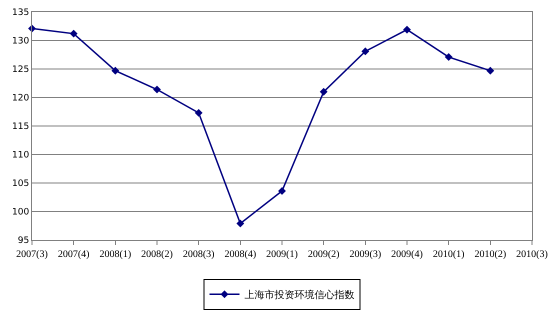 The width and height of the screenshot is (554, 322). What do you see at coordinates (21, 213) in the screenshot?
I see `y-tick-label: 100` at bounding box center [21, 213].